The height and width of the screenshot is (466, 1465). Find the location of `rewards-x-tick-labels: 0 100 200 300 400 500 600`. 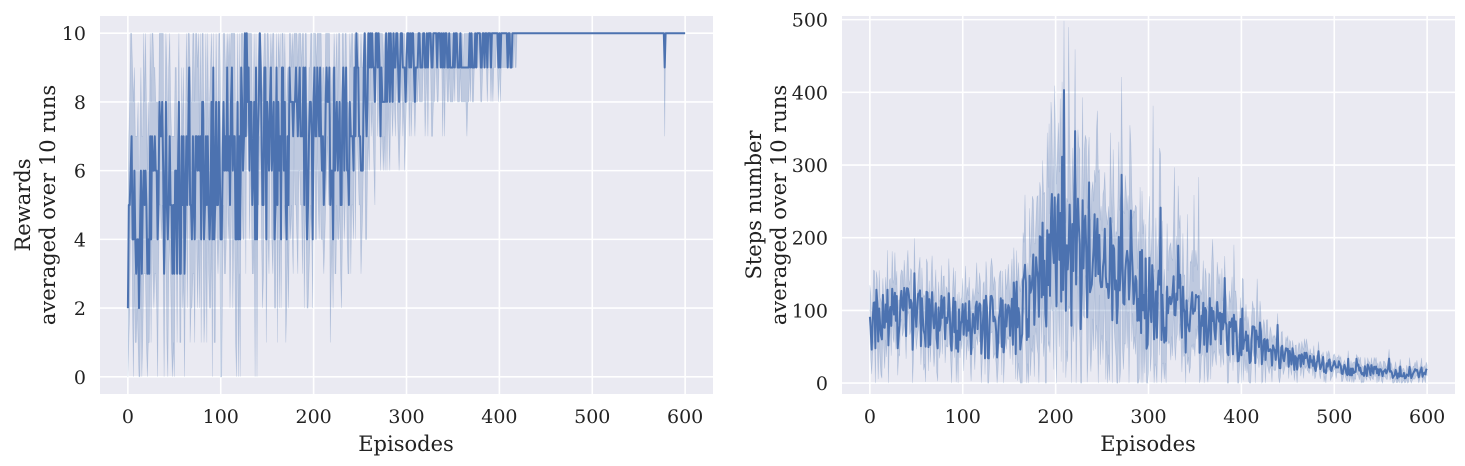

rewards-x-tick-labels: 0 100 200 300 400 500 600 is located at coordinates (412, 417).